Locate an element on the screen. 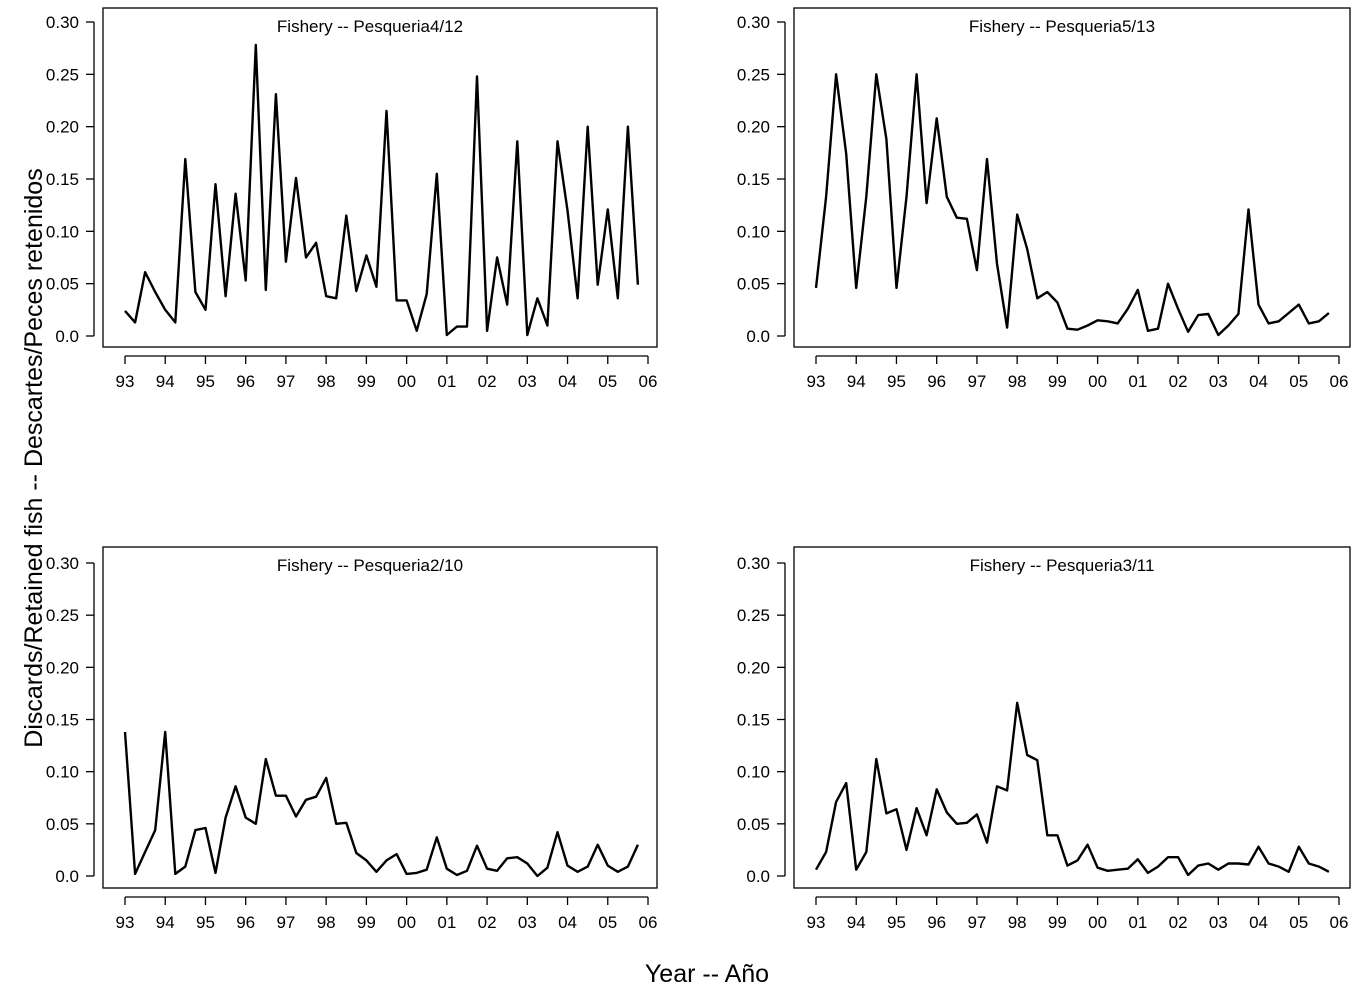  panel-title: Fishery -- Pesqueria4/12 is located at coordinates (370, 26).